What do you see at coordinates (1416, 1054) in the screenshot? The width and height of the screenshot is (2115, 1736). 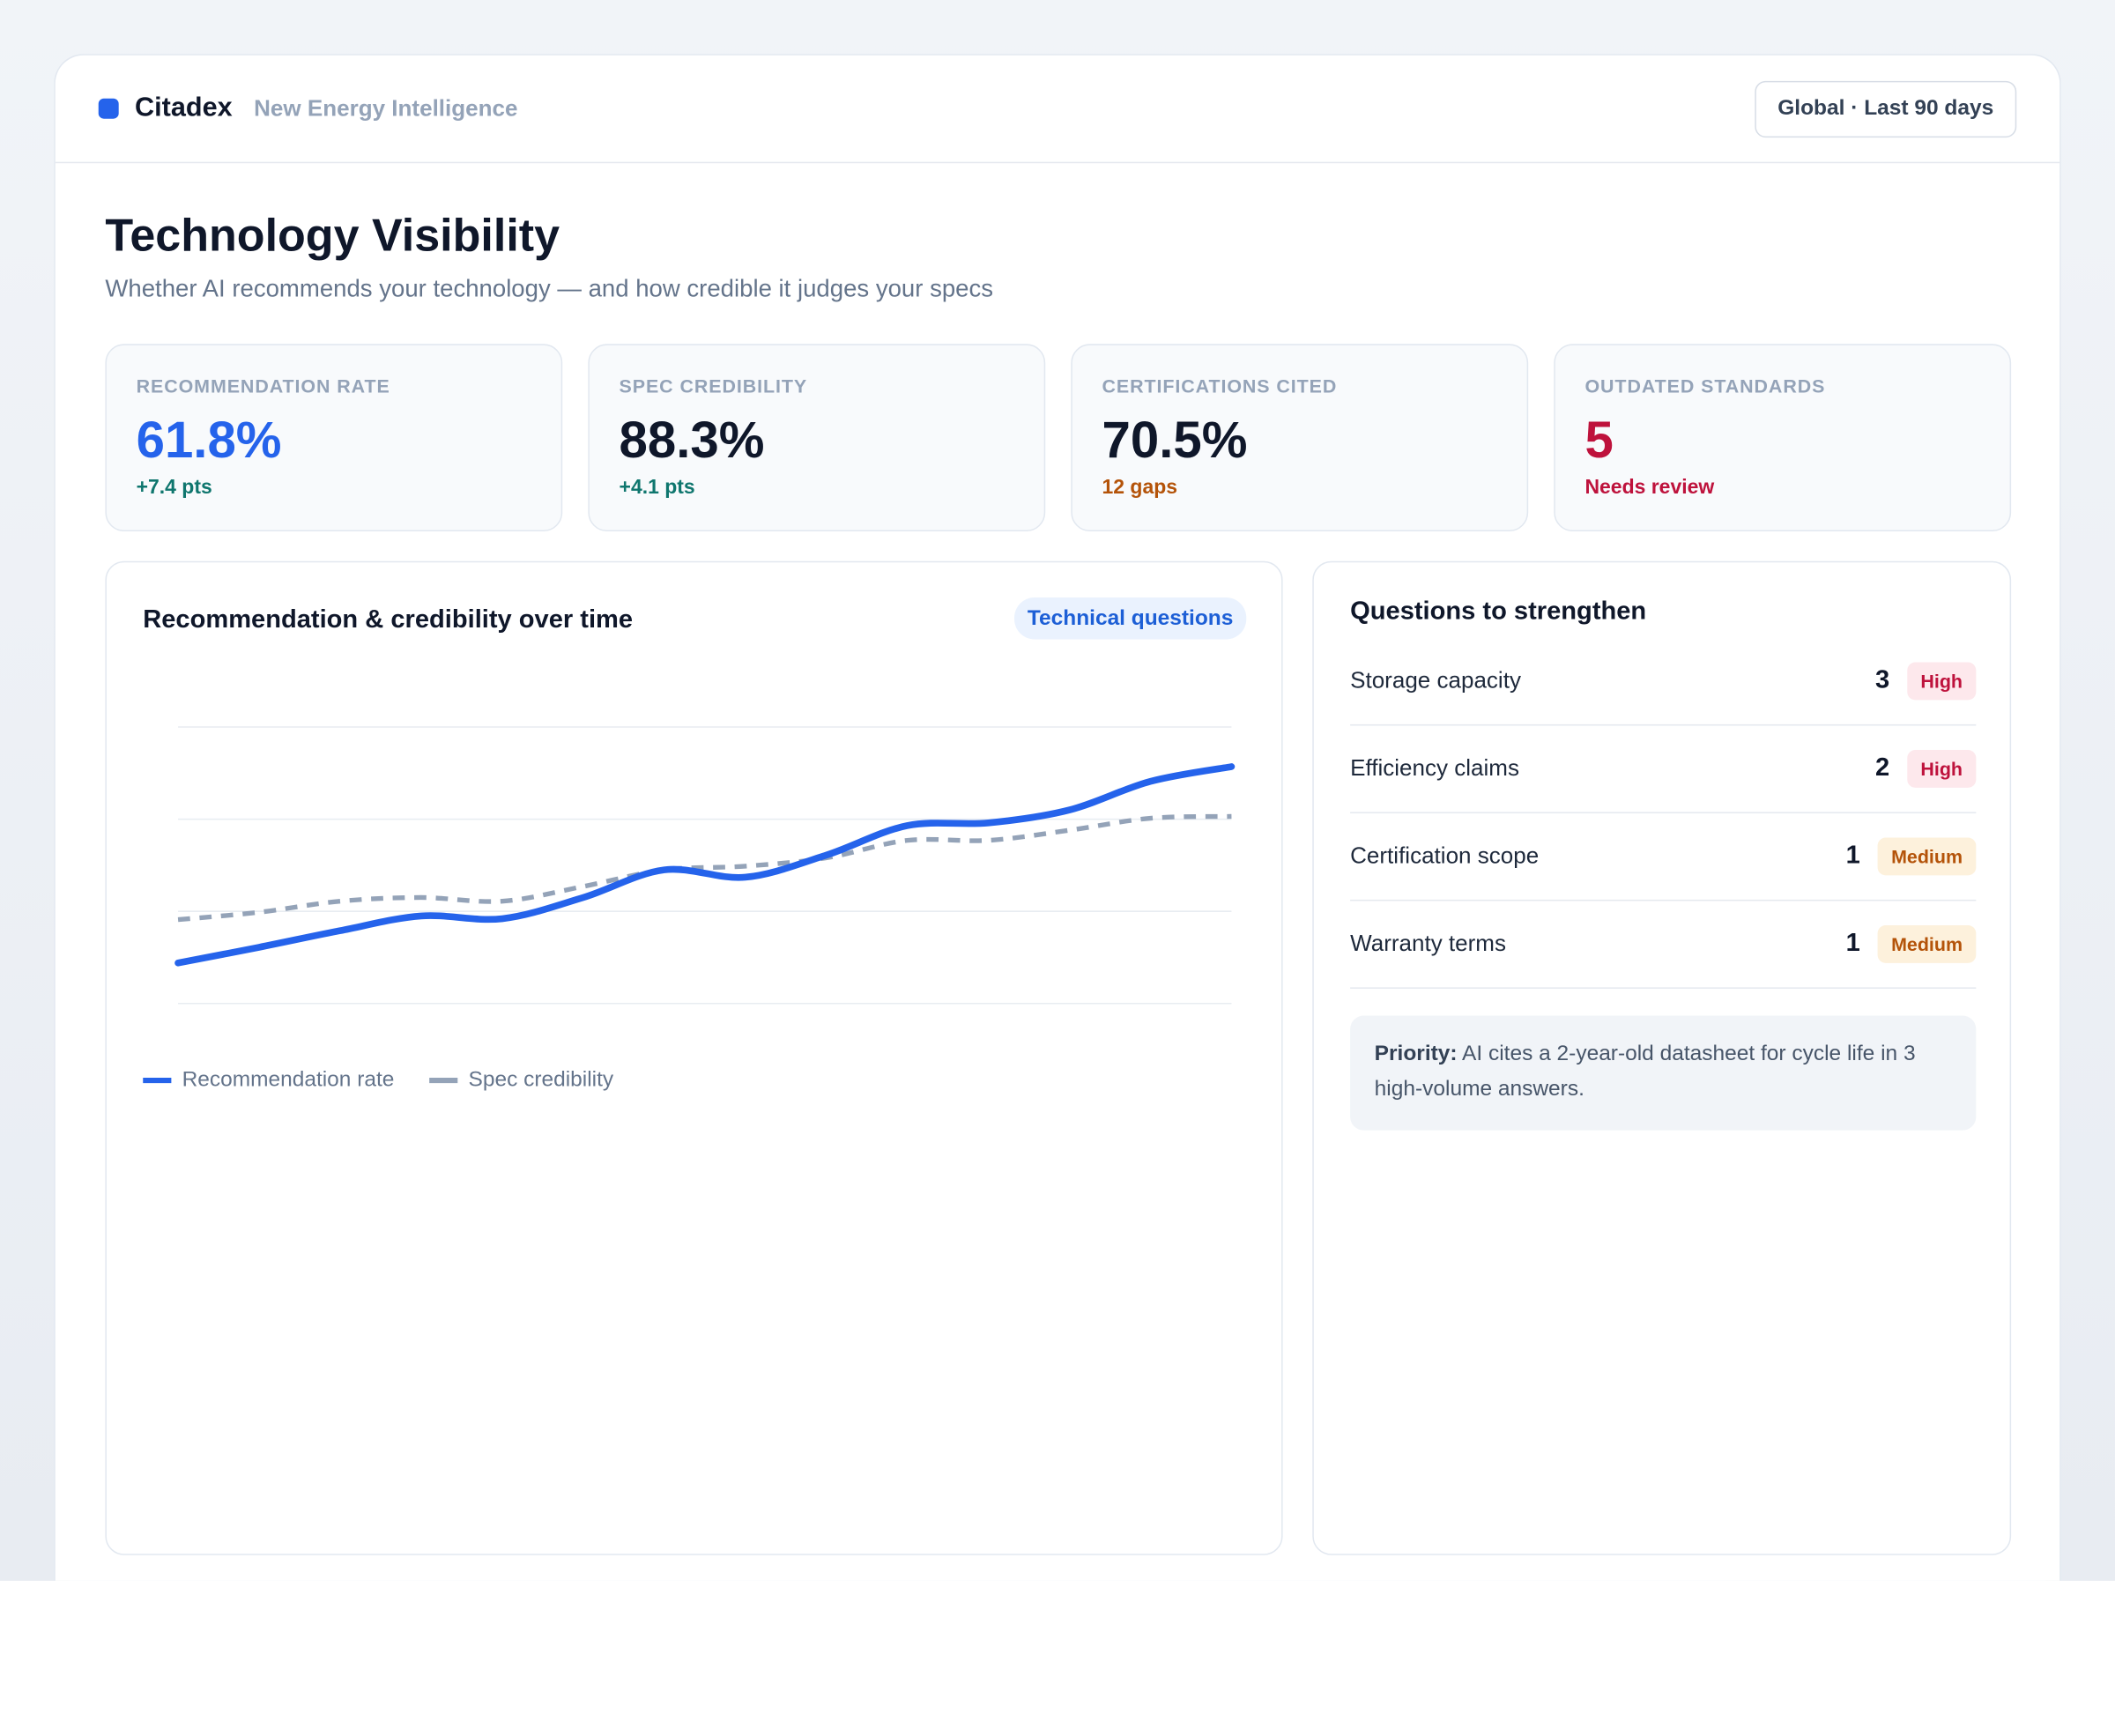 I see `note-label: Priority:` at bounding box center [1416, 1054].